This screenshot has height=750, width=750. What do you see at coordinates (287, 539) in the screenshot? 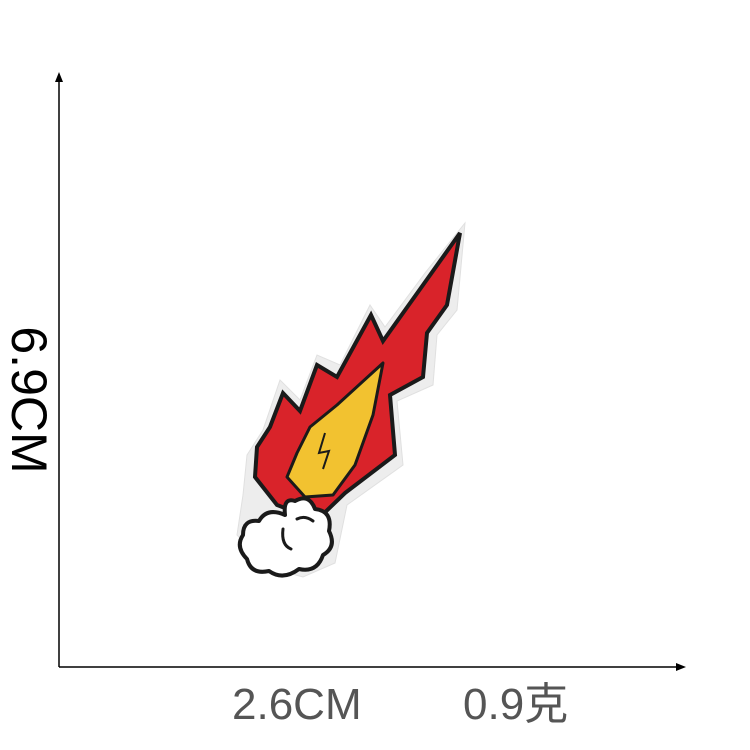
I see `cloud-mouth` at bounding box center [287, 539].